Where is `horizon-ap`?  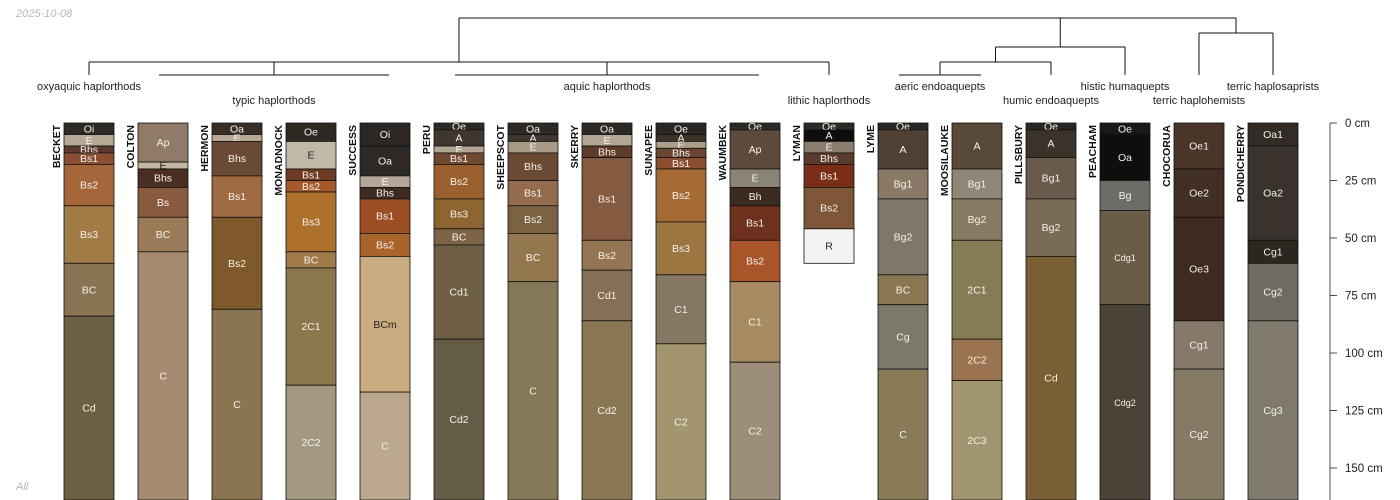
horizon-ap is located at coordinates (163, 142).